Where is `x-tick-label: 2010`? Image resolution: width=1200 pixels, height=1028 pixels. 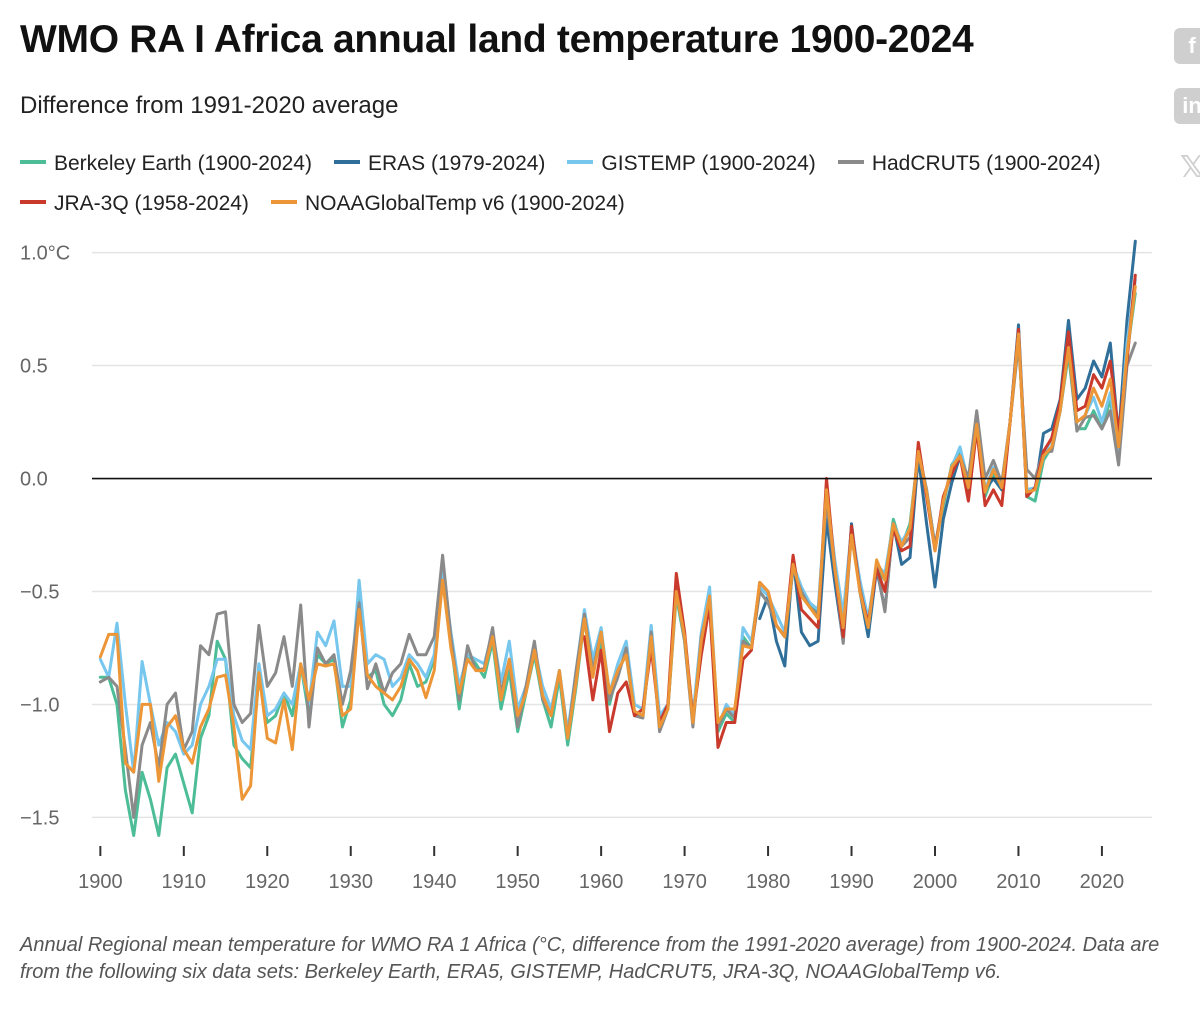 x-tick-label: 2010 is located at coordinates (1018, 882).